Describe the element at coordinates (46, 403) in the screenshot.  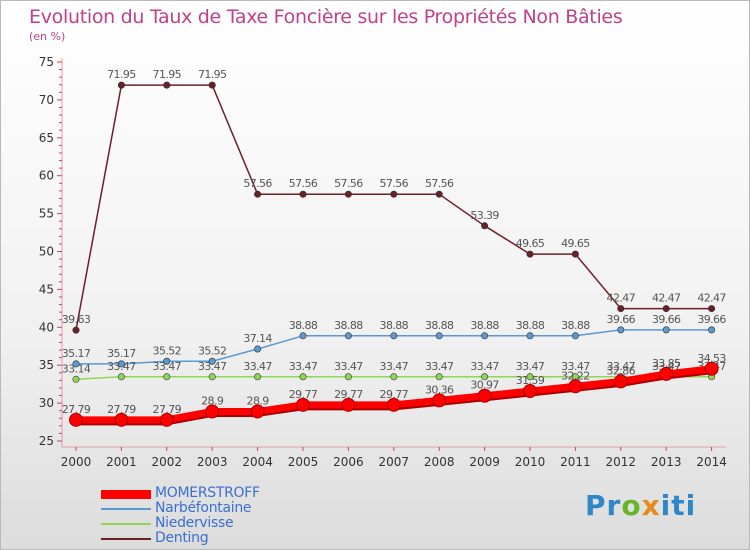
I see `y-tick-label: 30` at that location.